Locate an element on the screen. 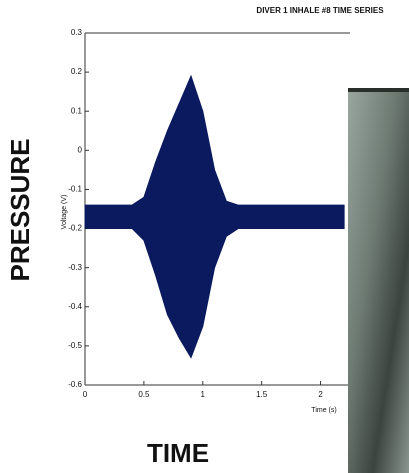 Image resolution: width=409 pixels, height=473 pixels. y-tick-label: -0.2 is located at coordinates (75, 228).